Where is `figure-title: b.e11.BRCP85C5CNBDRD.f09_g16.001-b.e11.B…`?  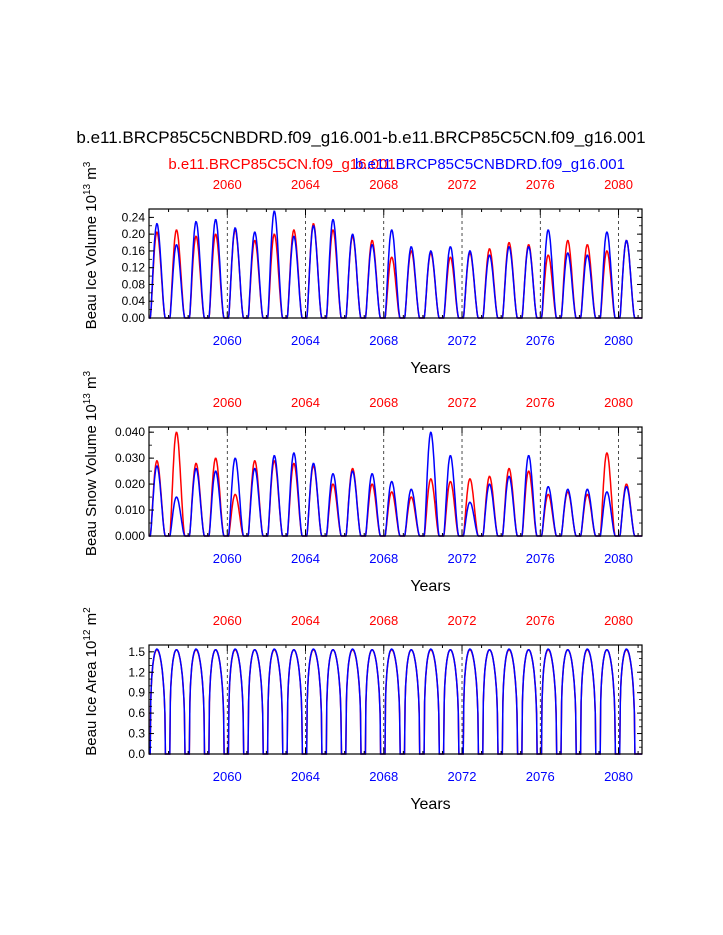
figure-title: b.e11.BRCP85C5CNBDRD.f09_g16.001-b.e11.B… is located at coordinates (360, 137).